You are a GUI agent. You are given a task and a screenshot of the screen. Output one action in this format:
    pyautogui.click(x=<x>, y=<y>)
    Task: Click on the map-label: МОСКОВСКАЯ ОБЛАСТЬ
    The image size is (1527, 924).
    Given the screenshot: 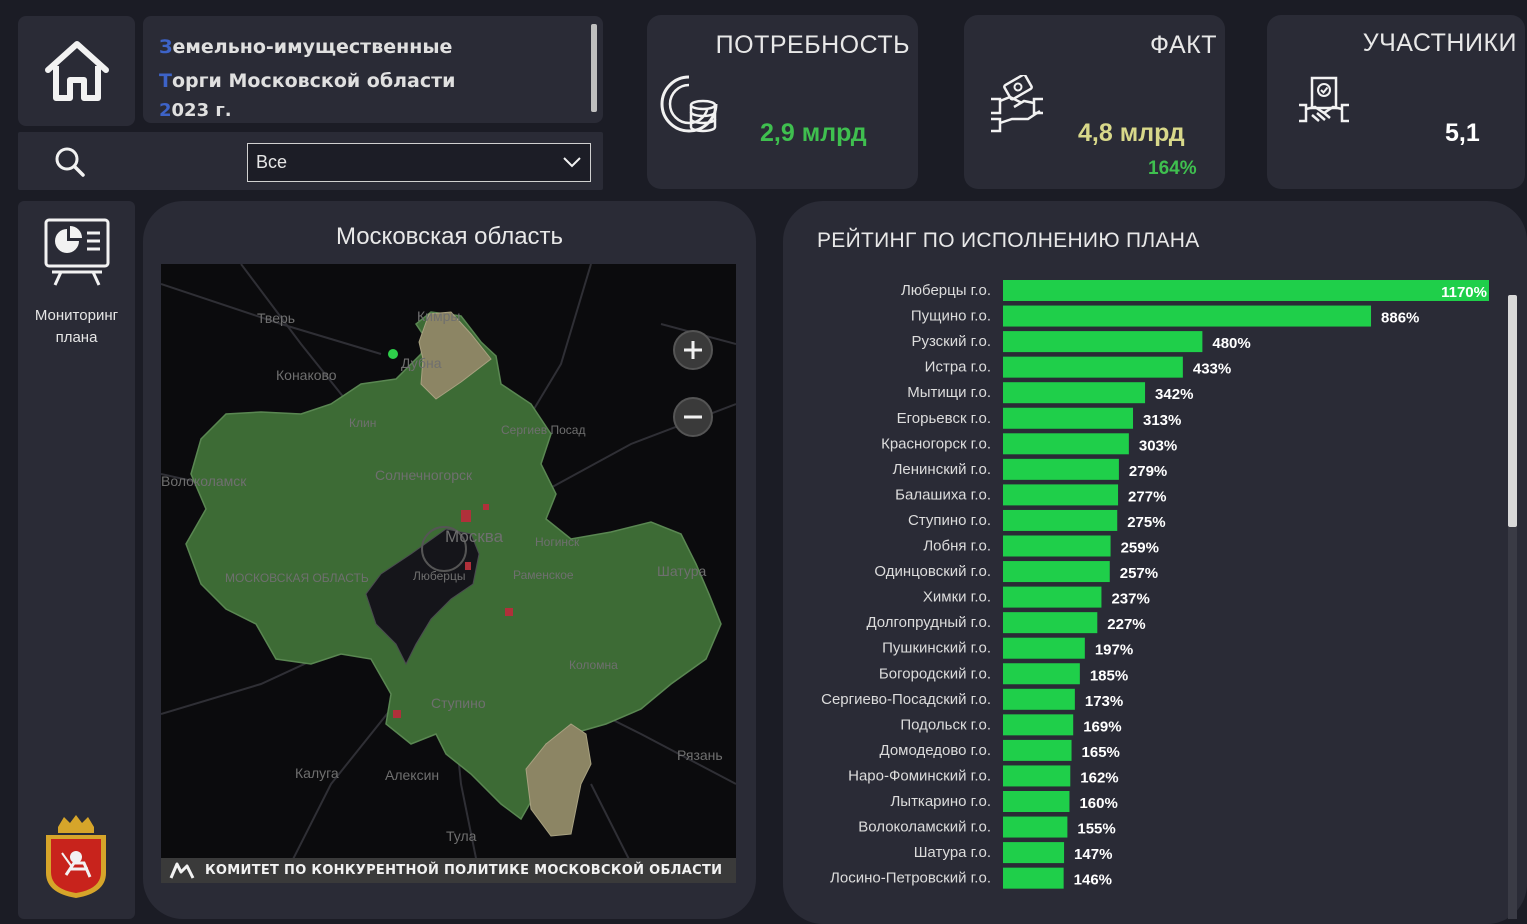 What is the action you would take?
    pyautogui.click(x=297, y=578)
    